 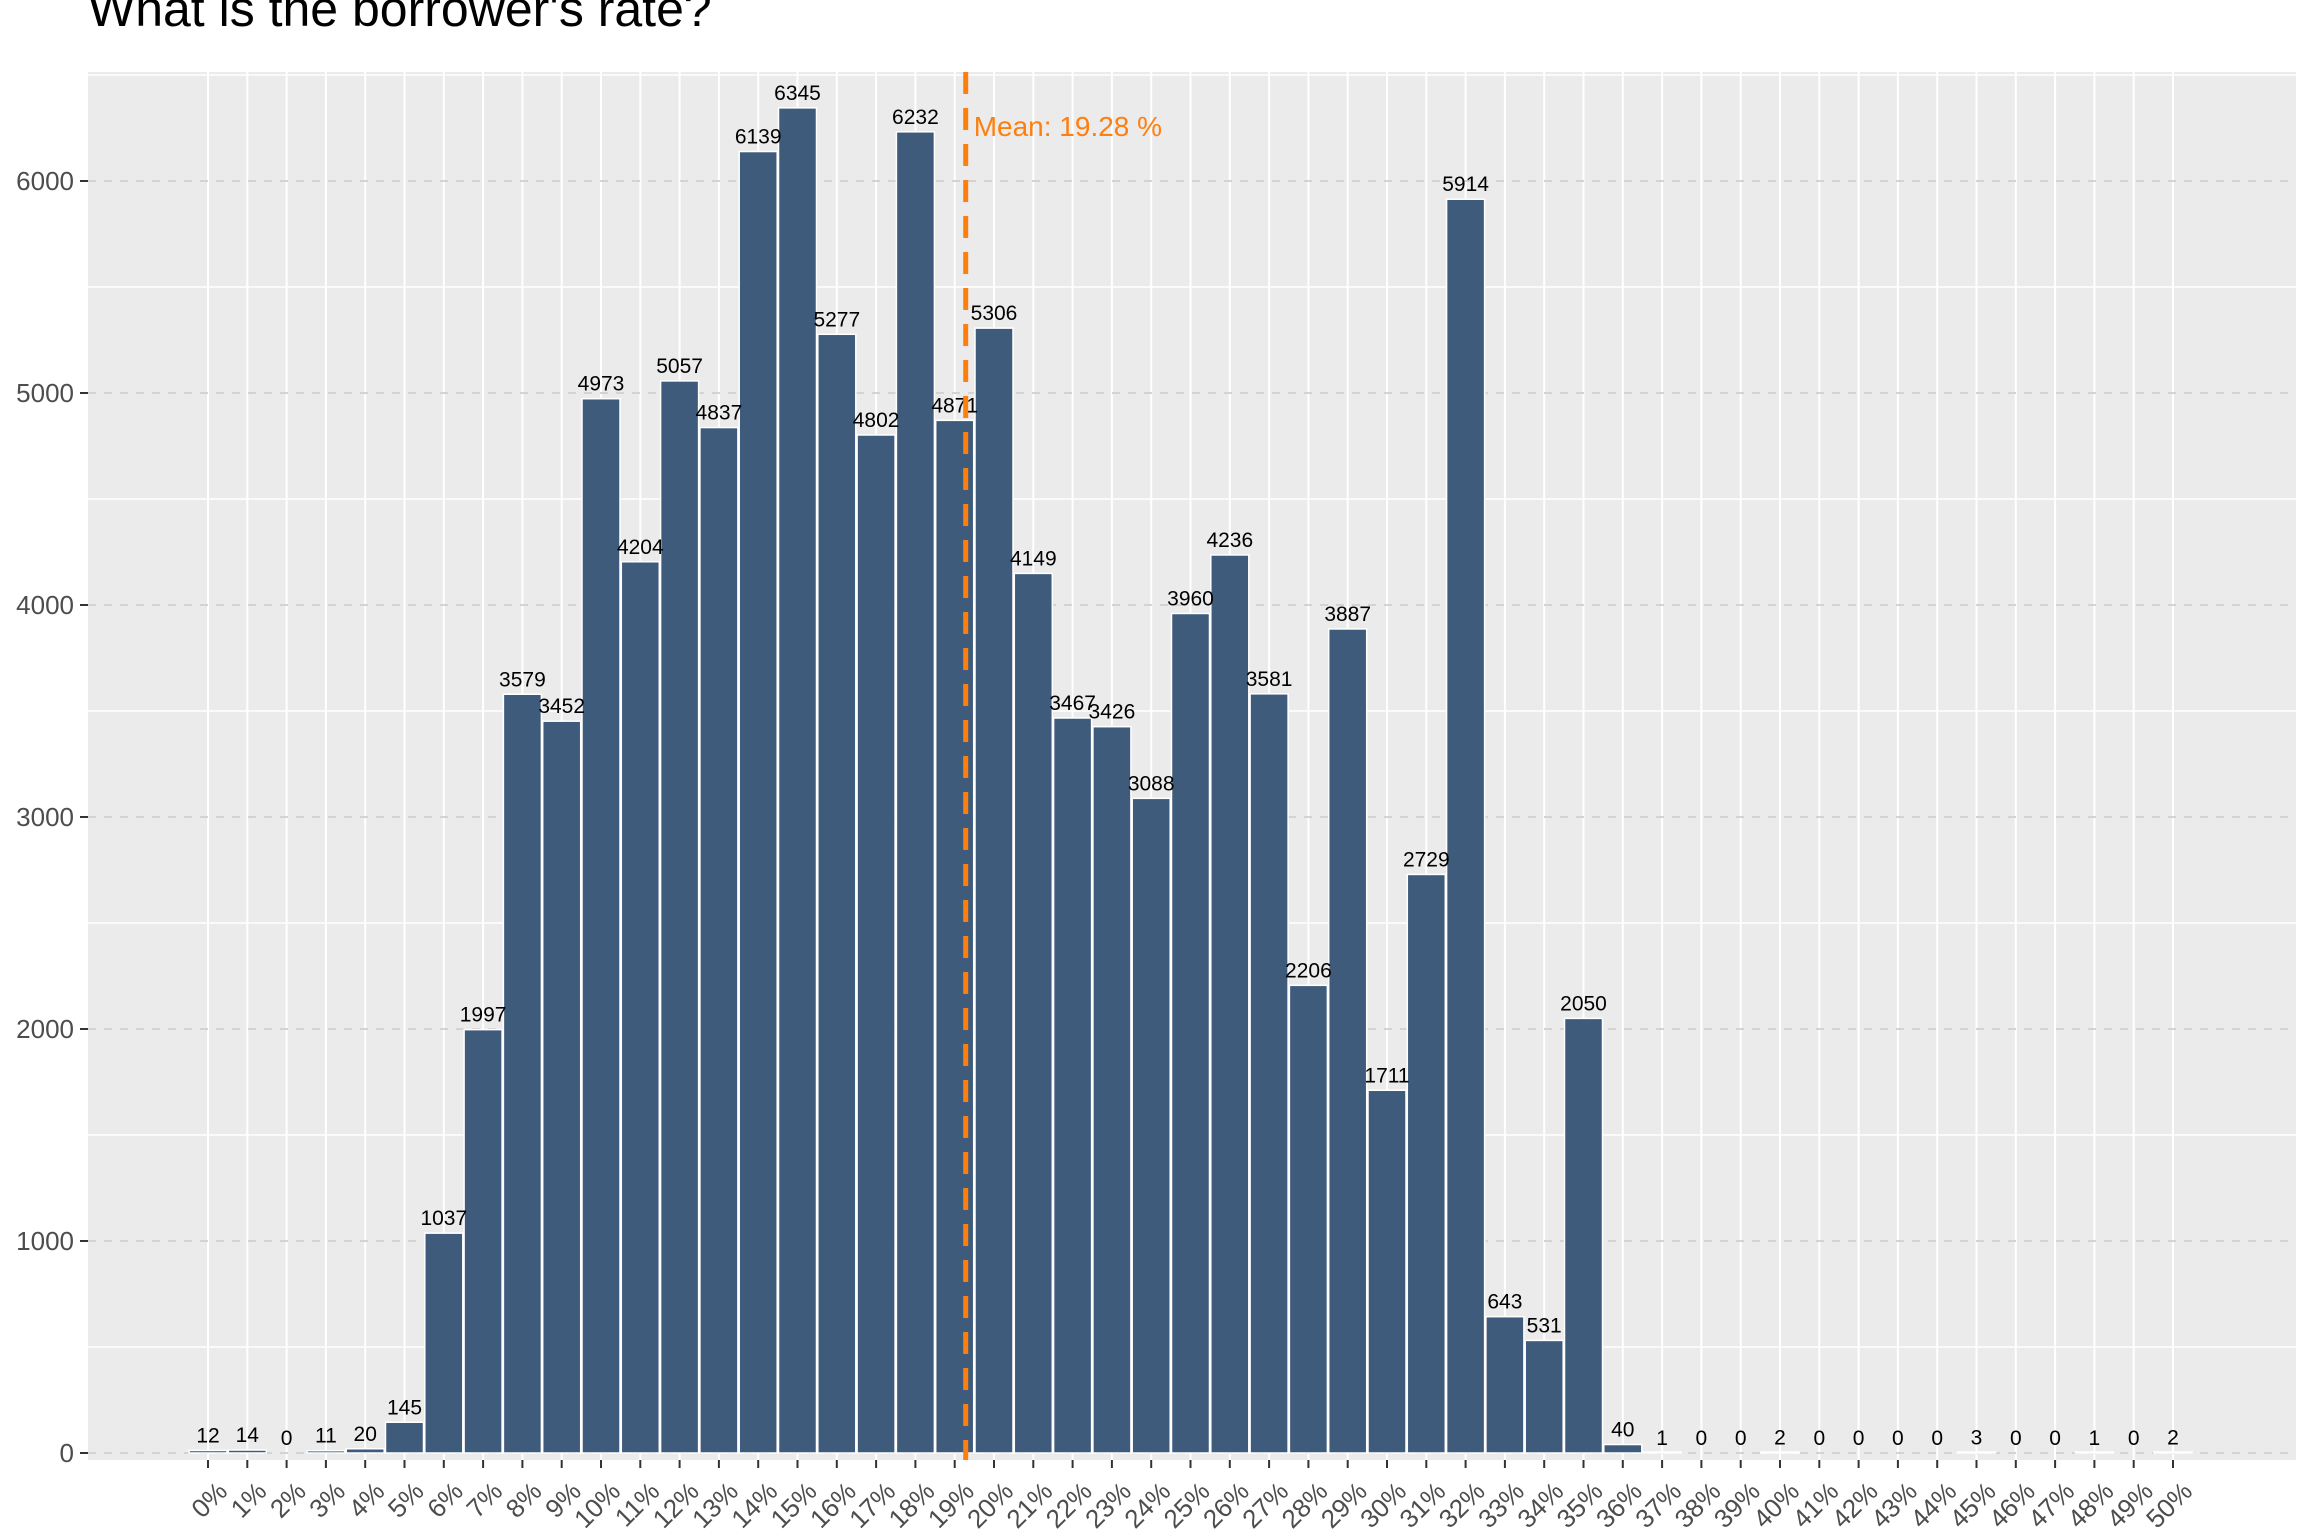 I want to click on bar-value-label: 4871, so click(x=954, y=405).